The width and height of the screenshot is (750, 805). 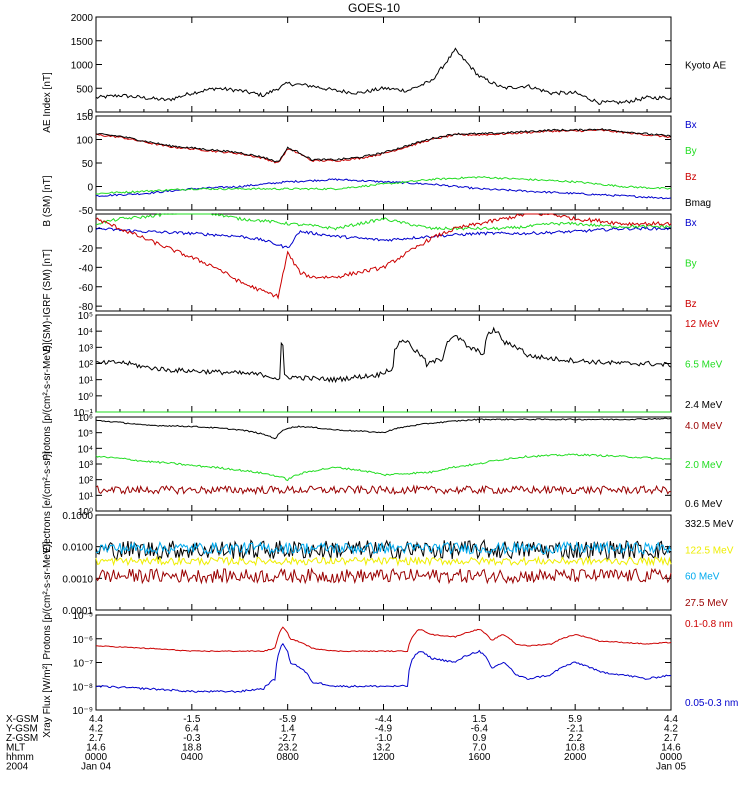 I want to click on ephemeris-value: 6.4, so click(x=192, y=729).